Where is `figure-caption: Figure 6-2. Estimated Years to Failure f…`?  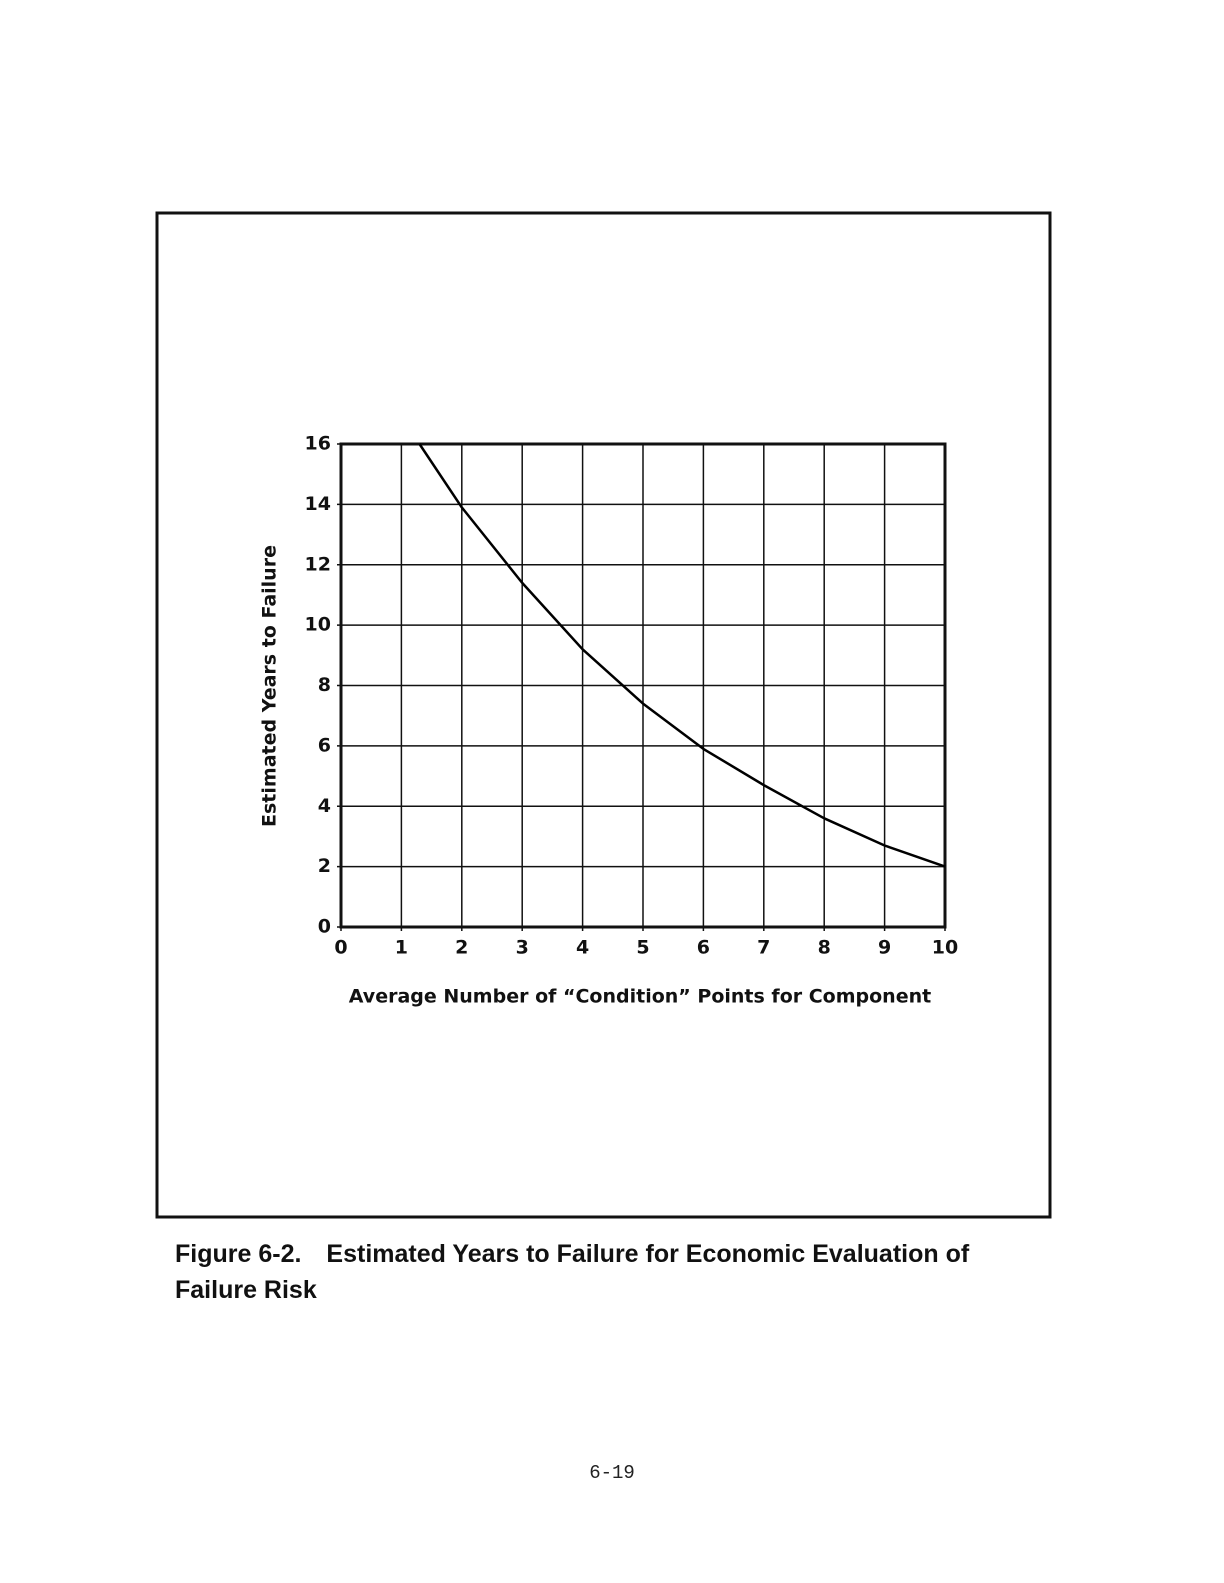
figure-caption: Figure 6-2. Estimated Years to Failure f… is located at coordinates (572, 1272).